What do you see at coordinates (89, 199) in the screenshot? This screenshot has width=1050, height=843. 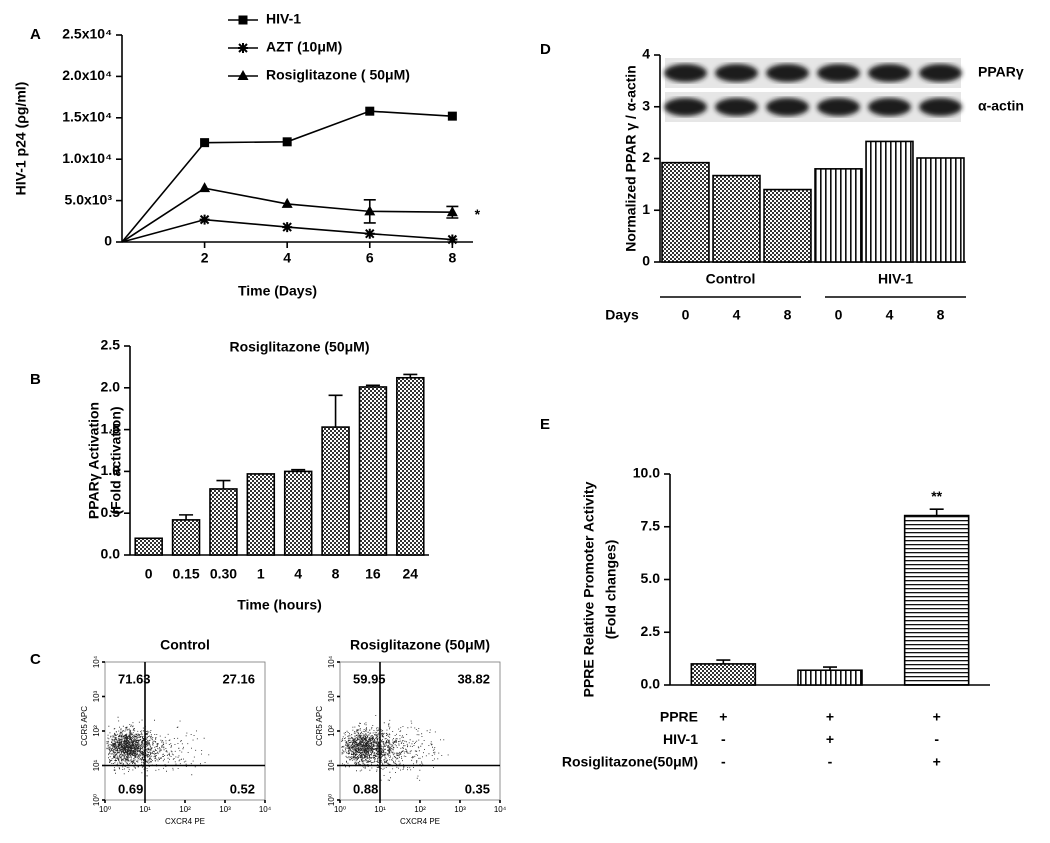 I see `y-tick-label: 5.0x10³` at bounding box center [89, 199].